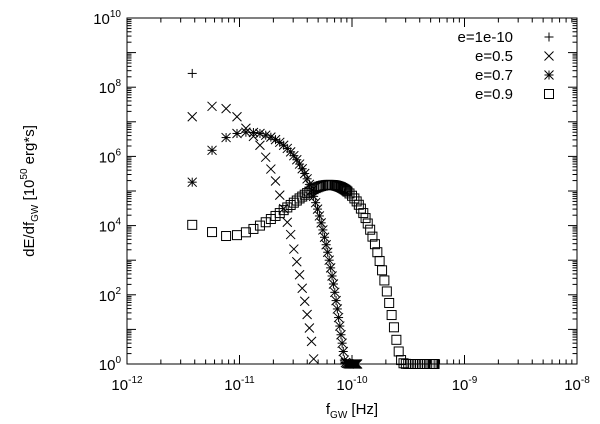 The width and height of the screenshot is (600, 424). Describe the element at coordinates (494, 94) in the screenshot. I see `legend-label: e=0.9` at that location.